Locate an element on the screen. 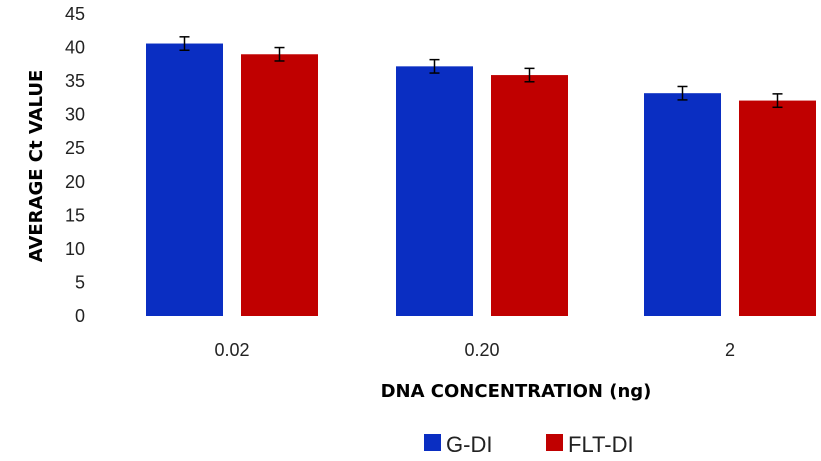  legend-item-flt-di: FLT-DI is located at coordinates (590, 444).